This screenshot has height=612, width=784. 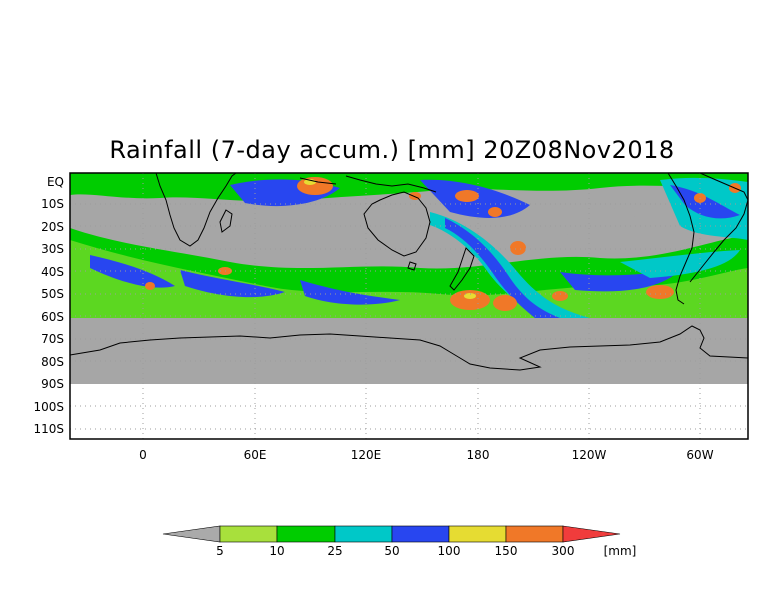 What do you see at coordinates (620, 551) in the screenshot?
I see `colorbar-unit: [mm]` at bounding box center [620, 551].